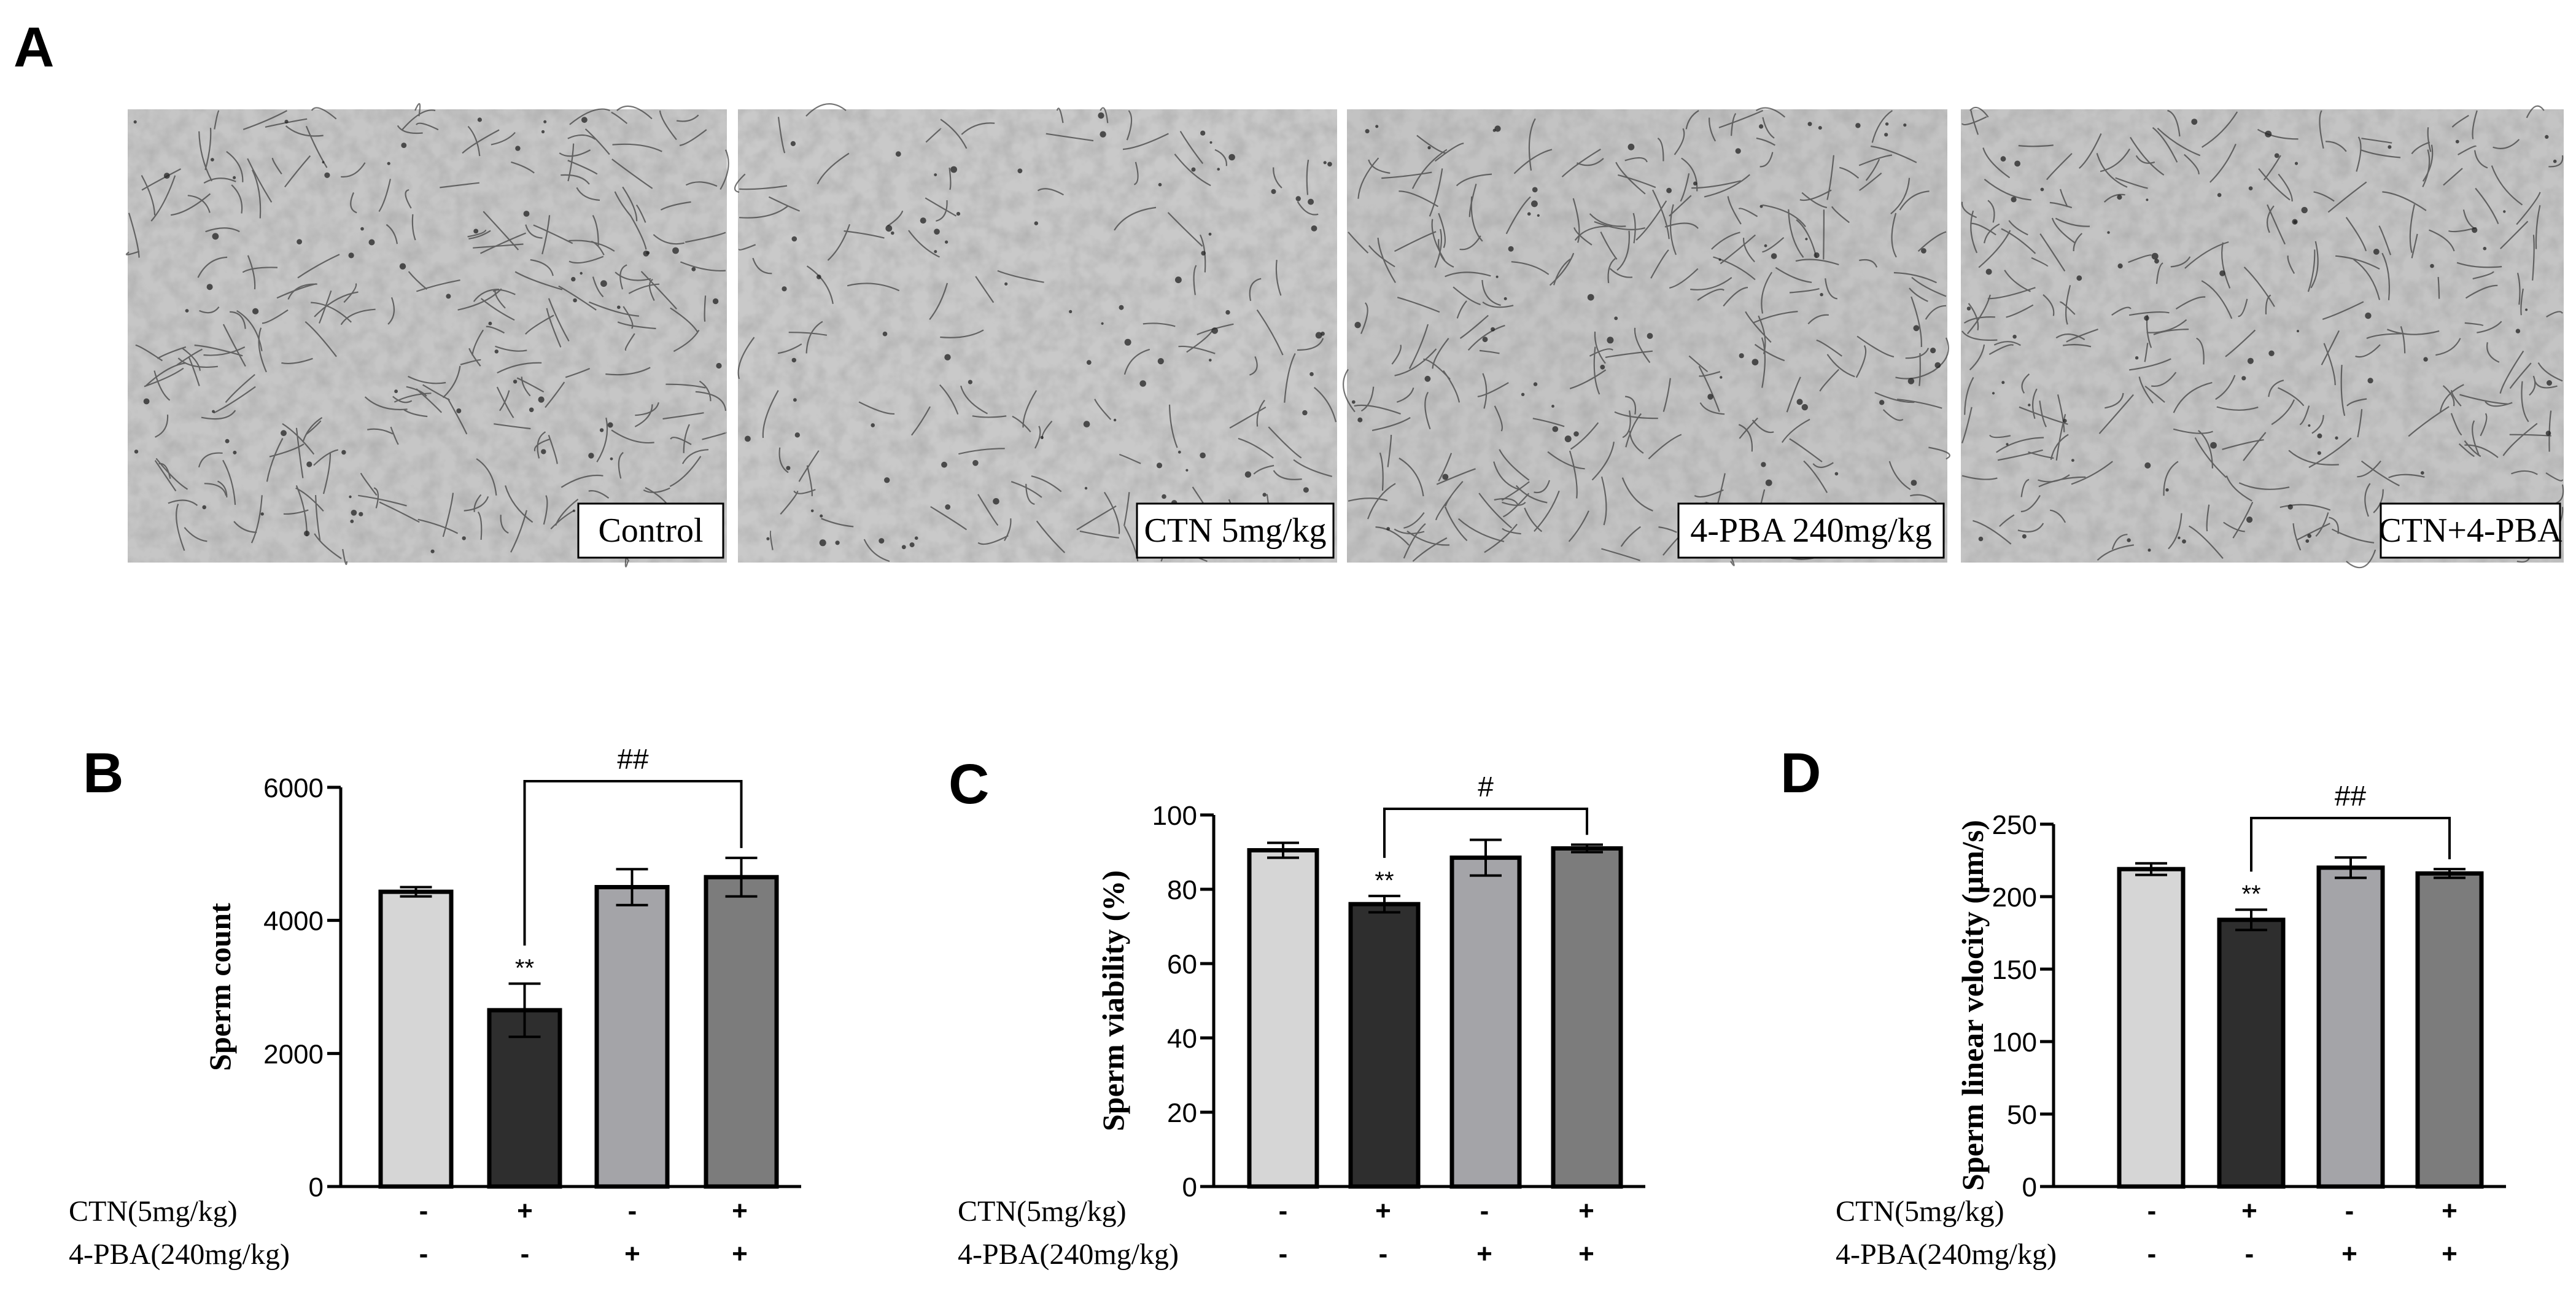 The height and width of the screenshot is (1294, 2576). I want to click on y-tick-label: 2000, so click(293, 1054).